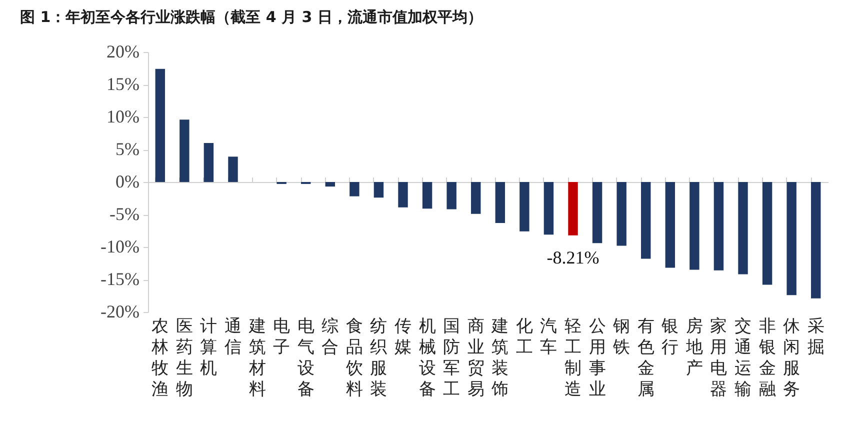 This screenshot has height=444, width=861. Describe the element at coordinates (128, 182) in the screenshot. I see `y-tick-label: 0%` at that location.